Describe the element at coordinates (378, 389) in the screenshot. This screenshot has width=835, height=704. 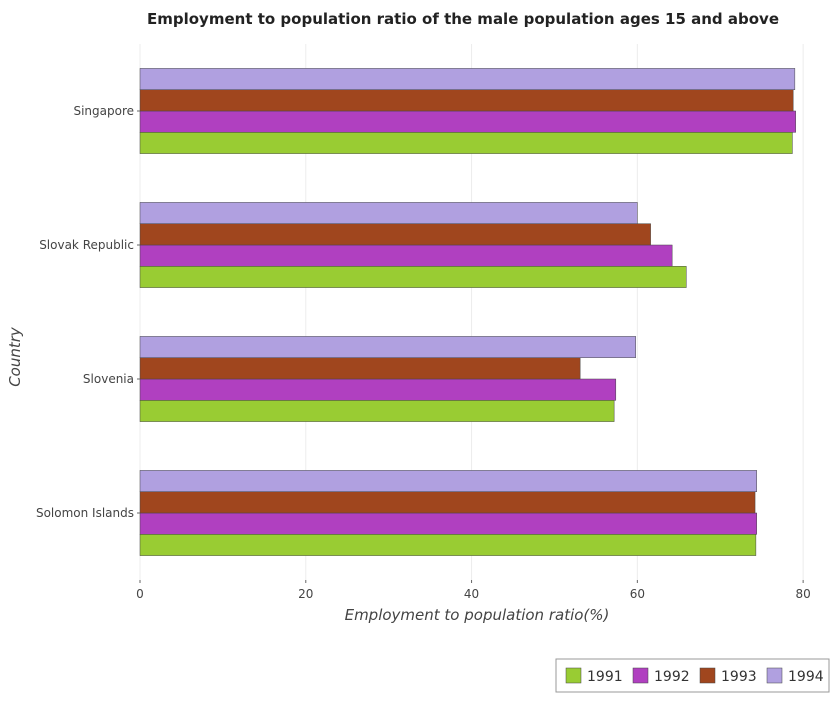
I see `bar-slovenia-1992` at that location.